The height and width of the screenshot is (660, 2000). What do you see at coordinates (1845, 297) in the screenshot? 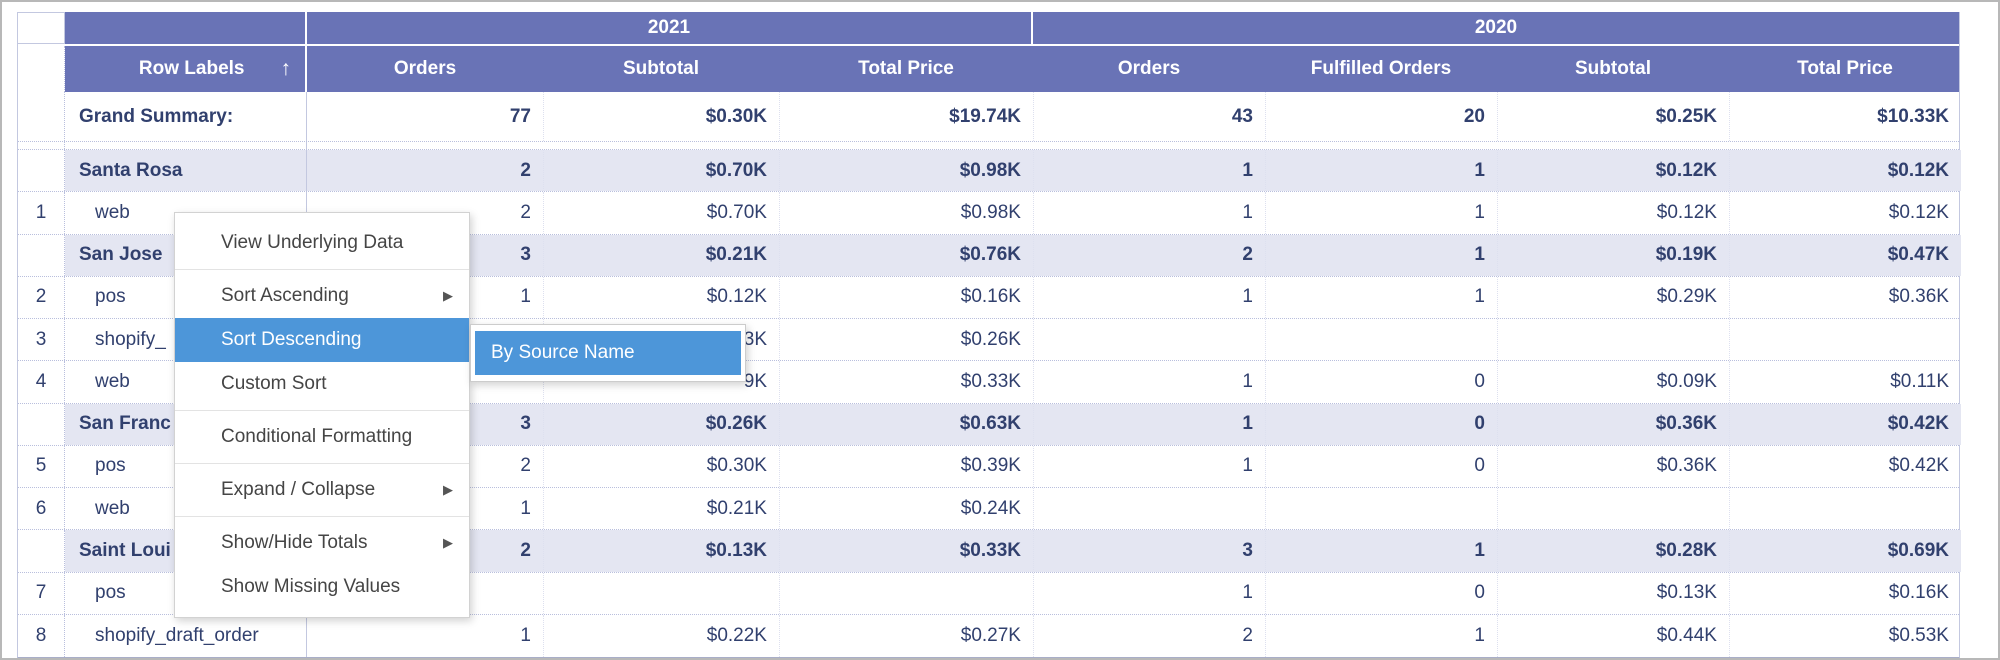
I see `cell: $0.36K` at bounding box center [1845, 297].